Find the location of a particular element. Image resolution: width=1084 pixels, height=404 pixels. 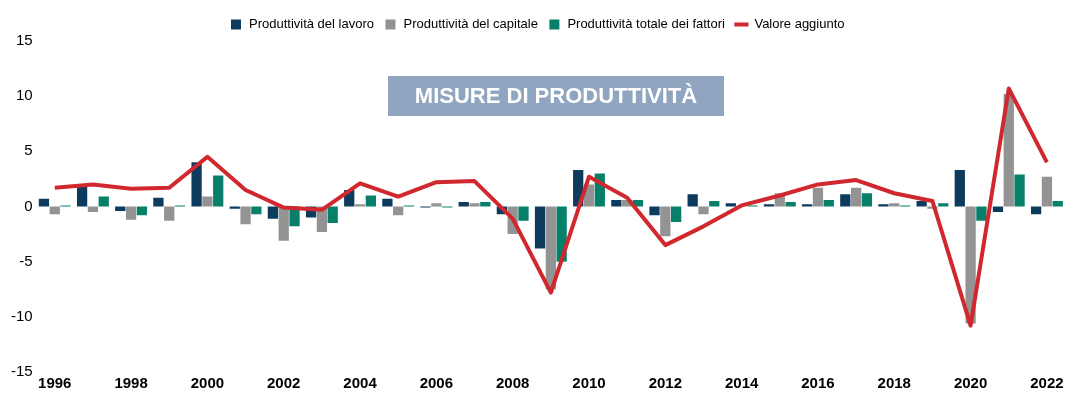

x-tick-label: 2004 is located at coordinates (360, 383).